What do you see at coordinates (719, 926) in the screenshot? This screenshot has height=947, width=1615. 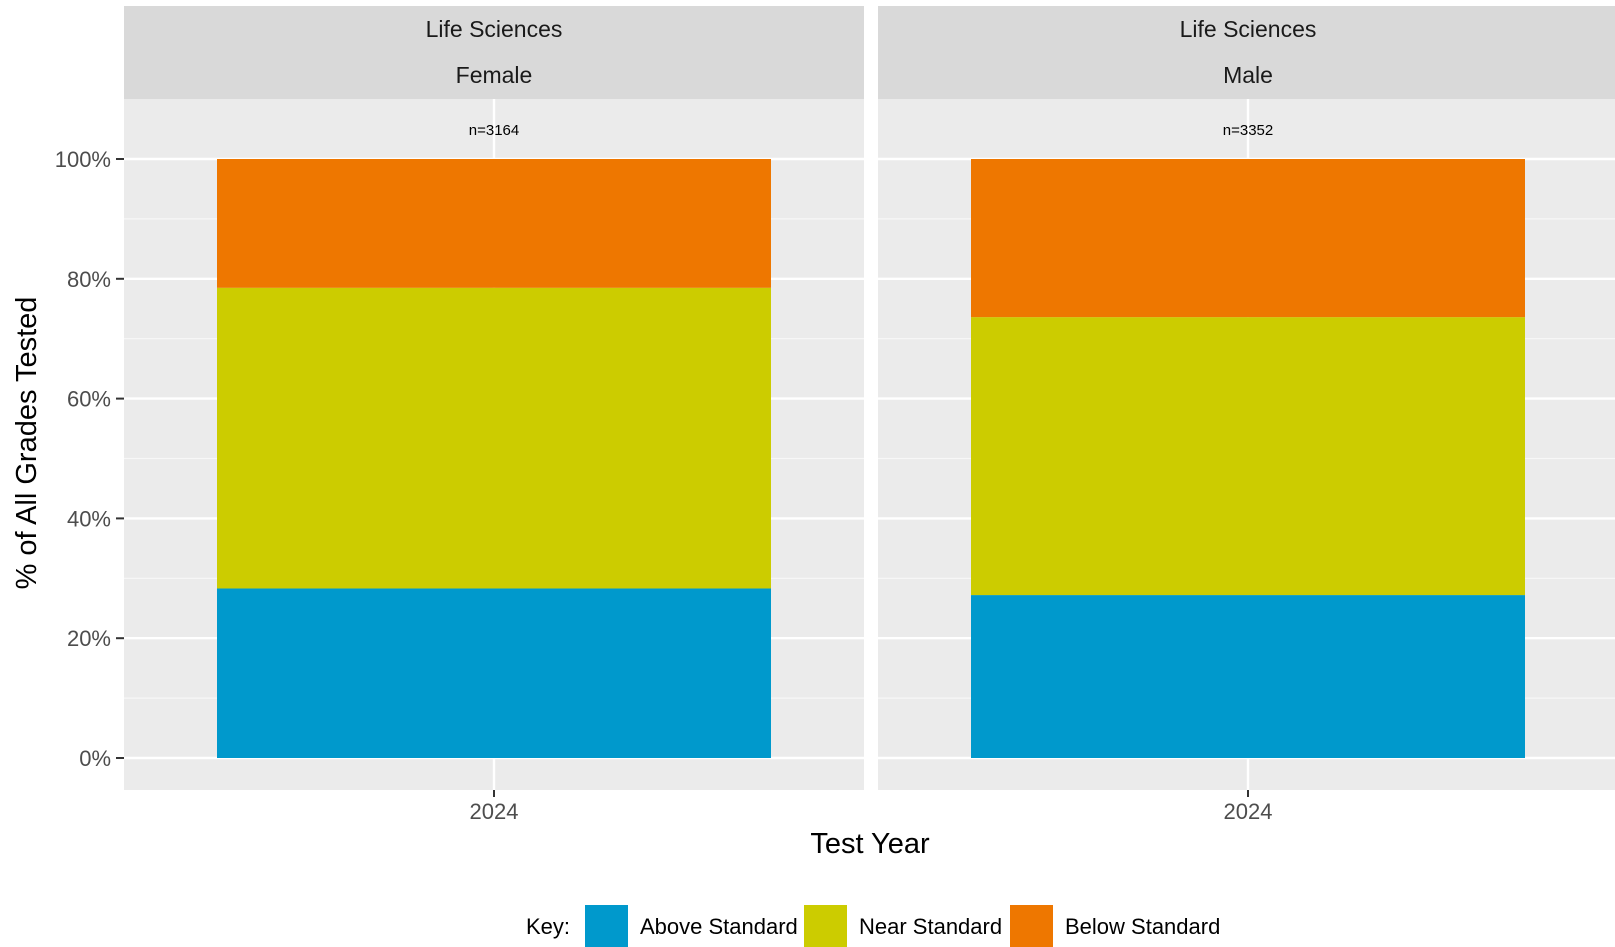 I see `legend-label-above-standard: Above Standard` at bounding box center [719, 926].